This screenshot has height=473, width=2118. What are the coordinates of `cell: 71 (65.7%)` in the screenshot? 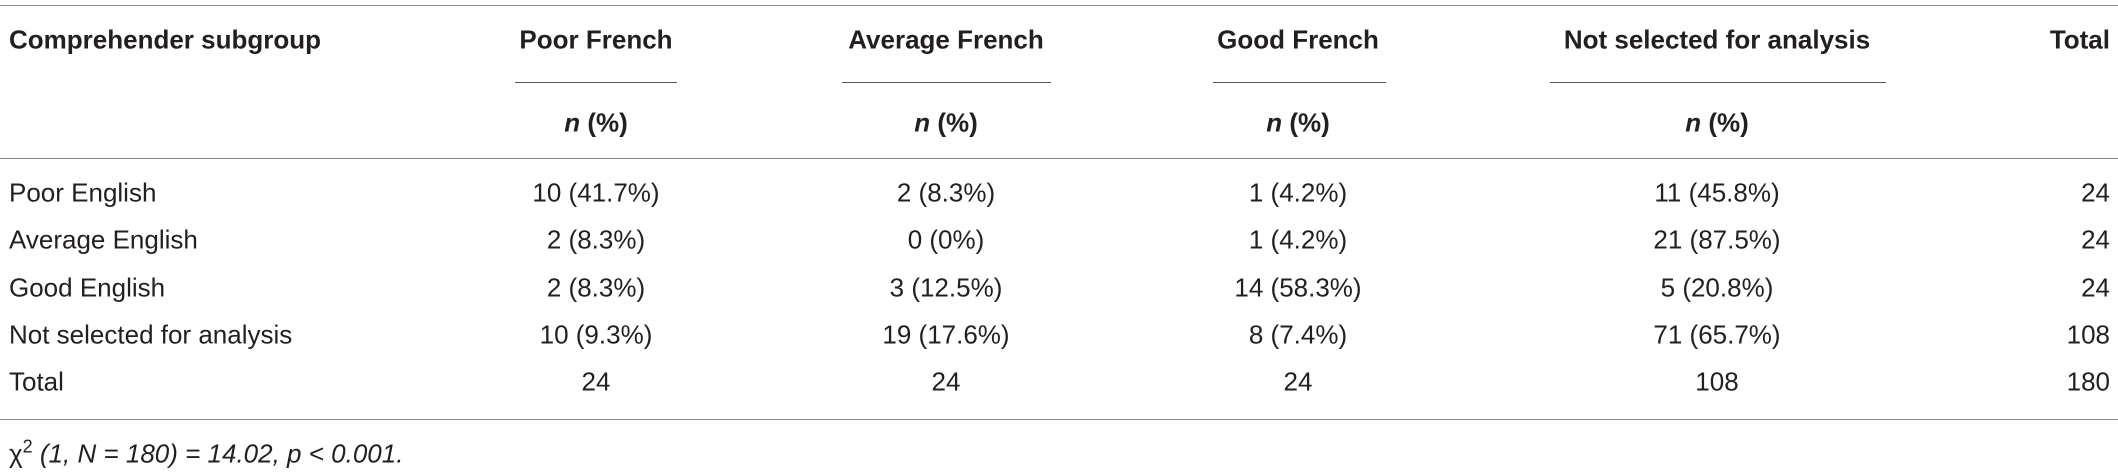 It's located at (1717, 334).